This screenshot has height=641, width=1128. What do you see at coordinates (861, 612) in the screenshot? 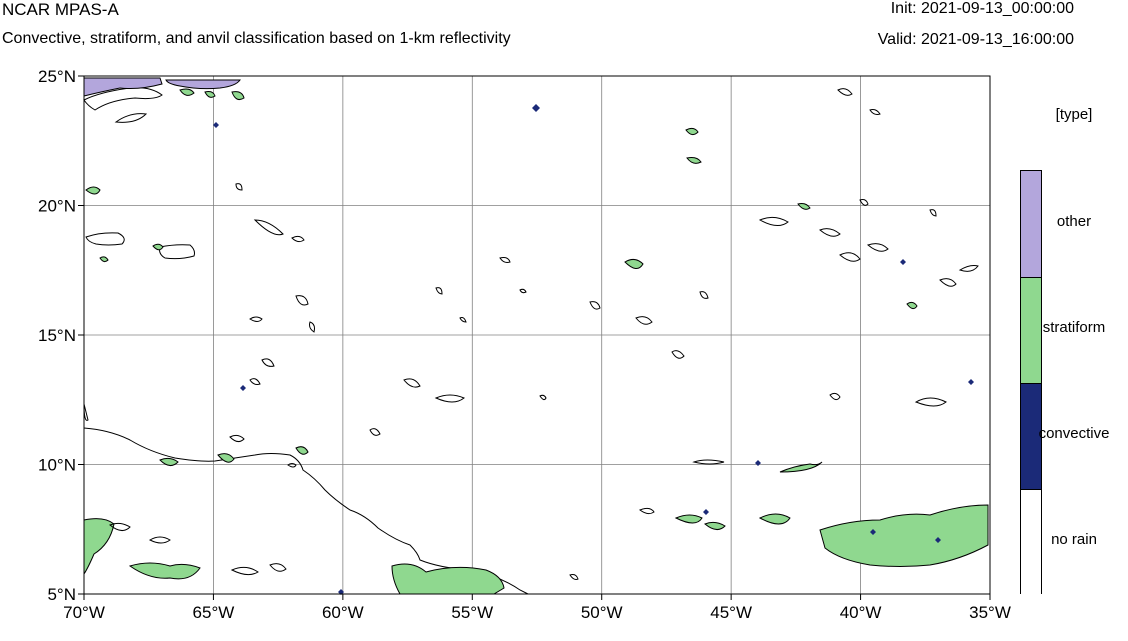
I see `lon-tick-label: 40°W` at bounding box center [861, 612].